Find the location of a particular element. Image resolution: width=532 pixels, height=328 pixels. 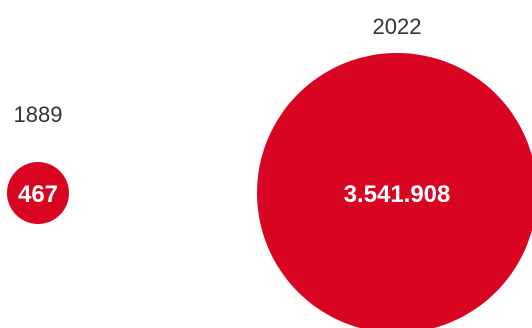

year-label-2022: 2022 is located at coordinates (397, 26).